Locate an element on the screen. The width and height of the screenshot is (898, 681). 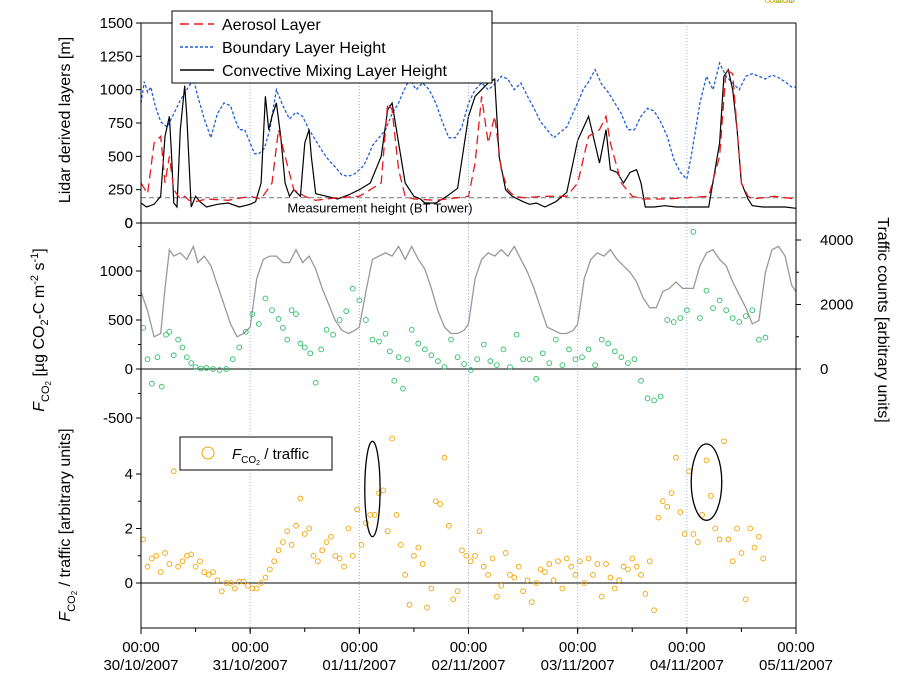
ratio-y-label: FCO2 / traffic [arbitrary units] is located at coordinates (68, 524).